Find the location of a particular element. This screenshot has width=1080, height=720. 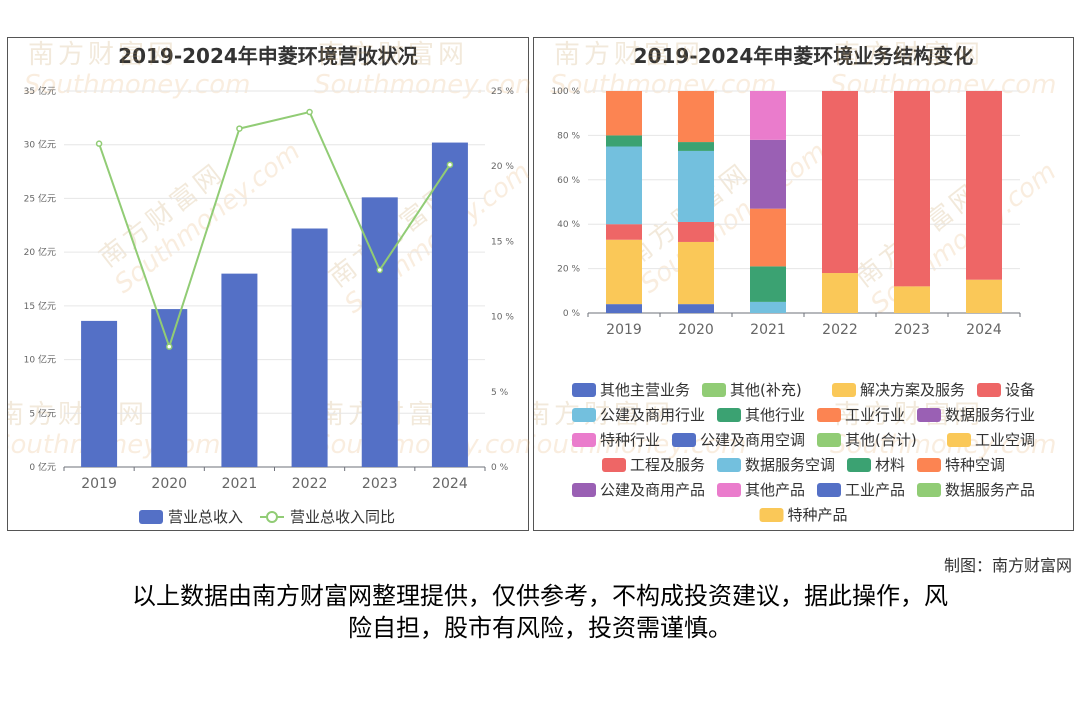

legend-label: 其他产品 is located at coordinates (775, 490).